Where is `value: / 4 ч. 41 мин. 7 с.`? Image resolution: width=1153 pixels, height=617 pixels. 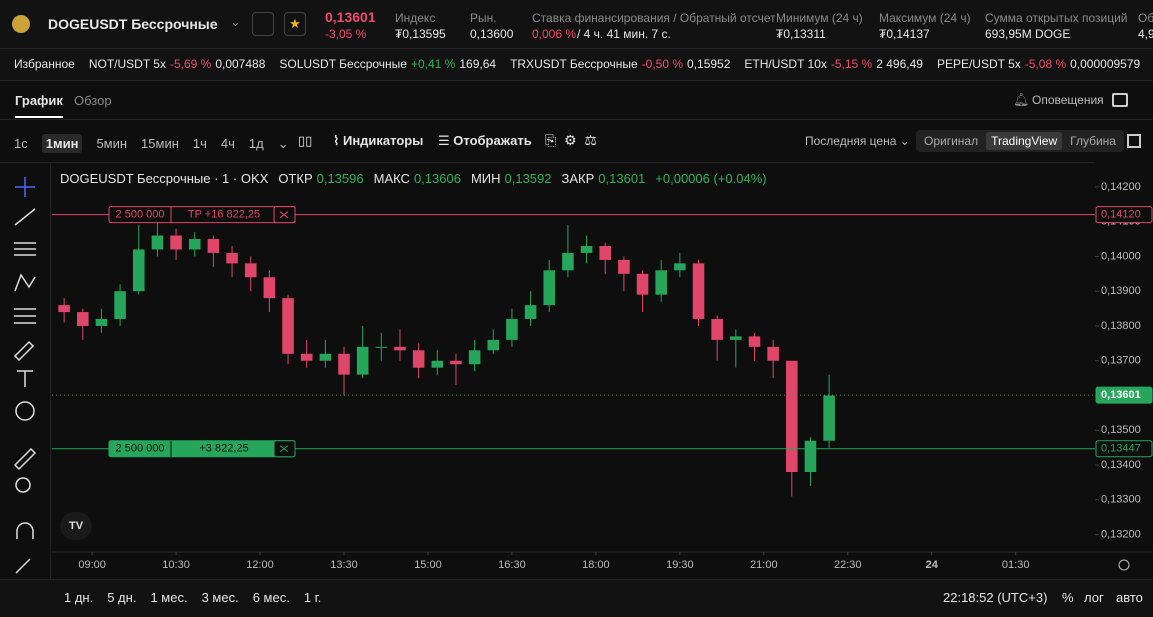
value: / 4 ч. 41 мин. 7 с. is located at coordinates (624, 34).